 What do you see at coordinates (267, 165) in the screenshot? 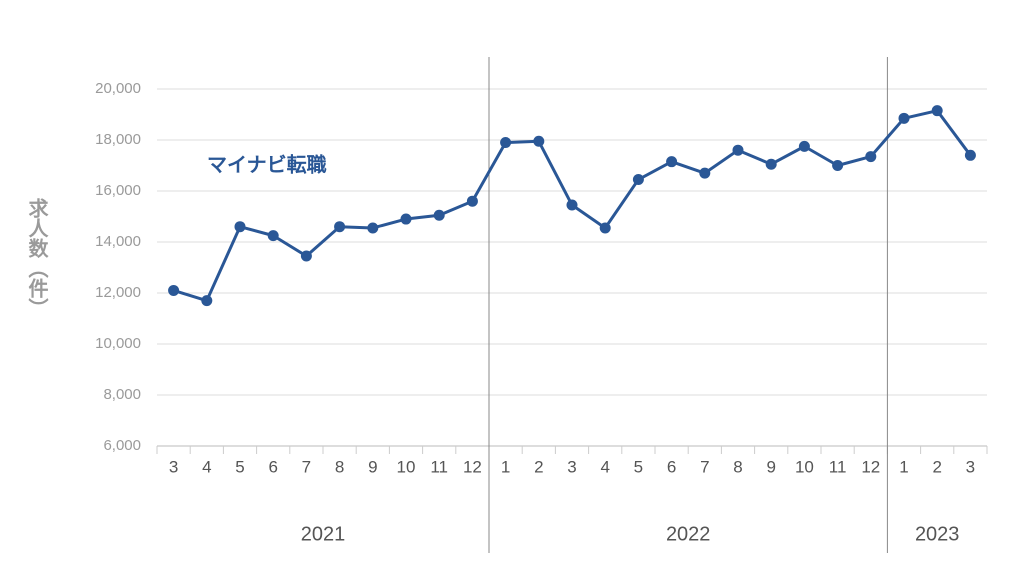
I see `series-label: マイナビ転職` at bounding box center [267, 165].